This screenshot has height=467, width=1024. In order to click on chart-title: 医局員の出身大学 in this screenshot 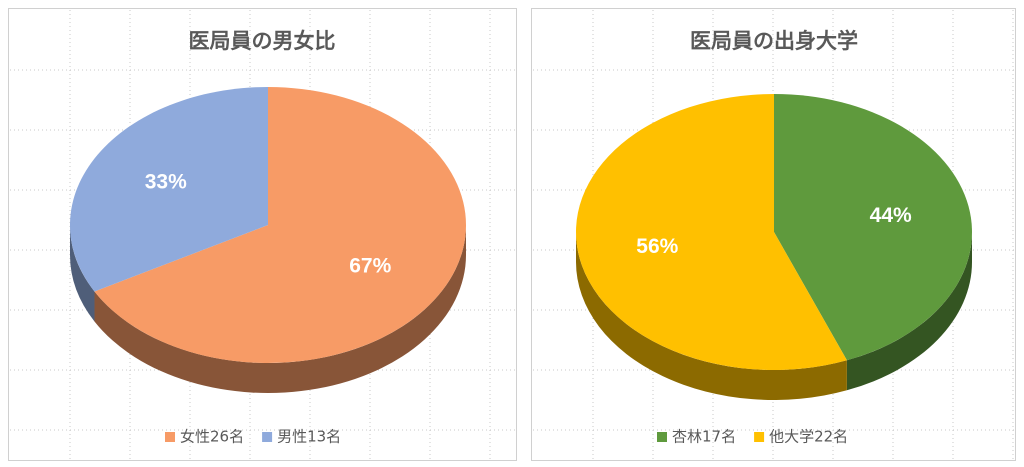, I will do `click(774, 41)`.